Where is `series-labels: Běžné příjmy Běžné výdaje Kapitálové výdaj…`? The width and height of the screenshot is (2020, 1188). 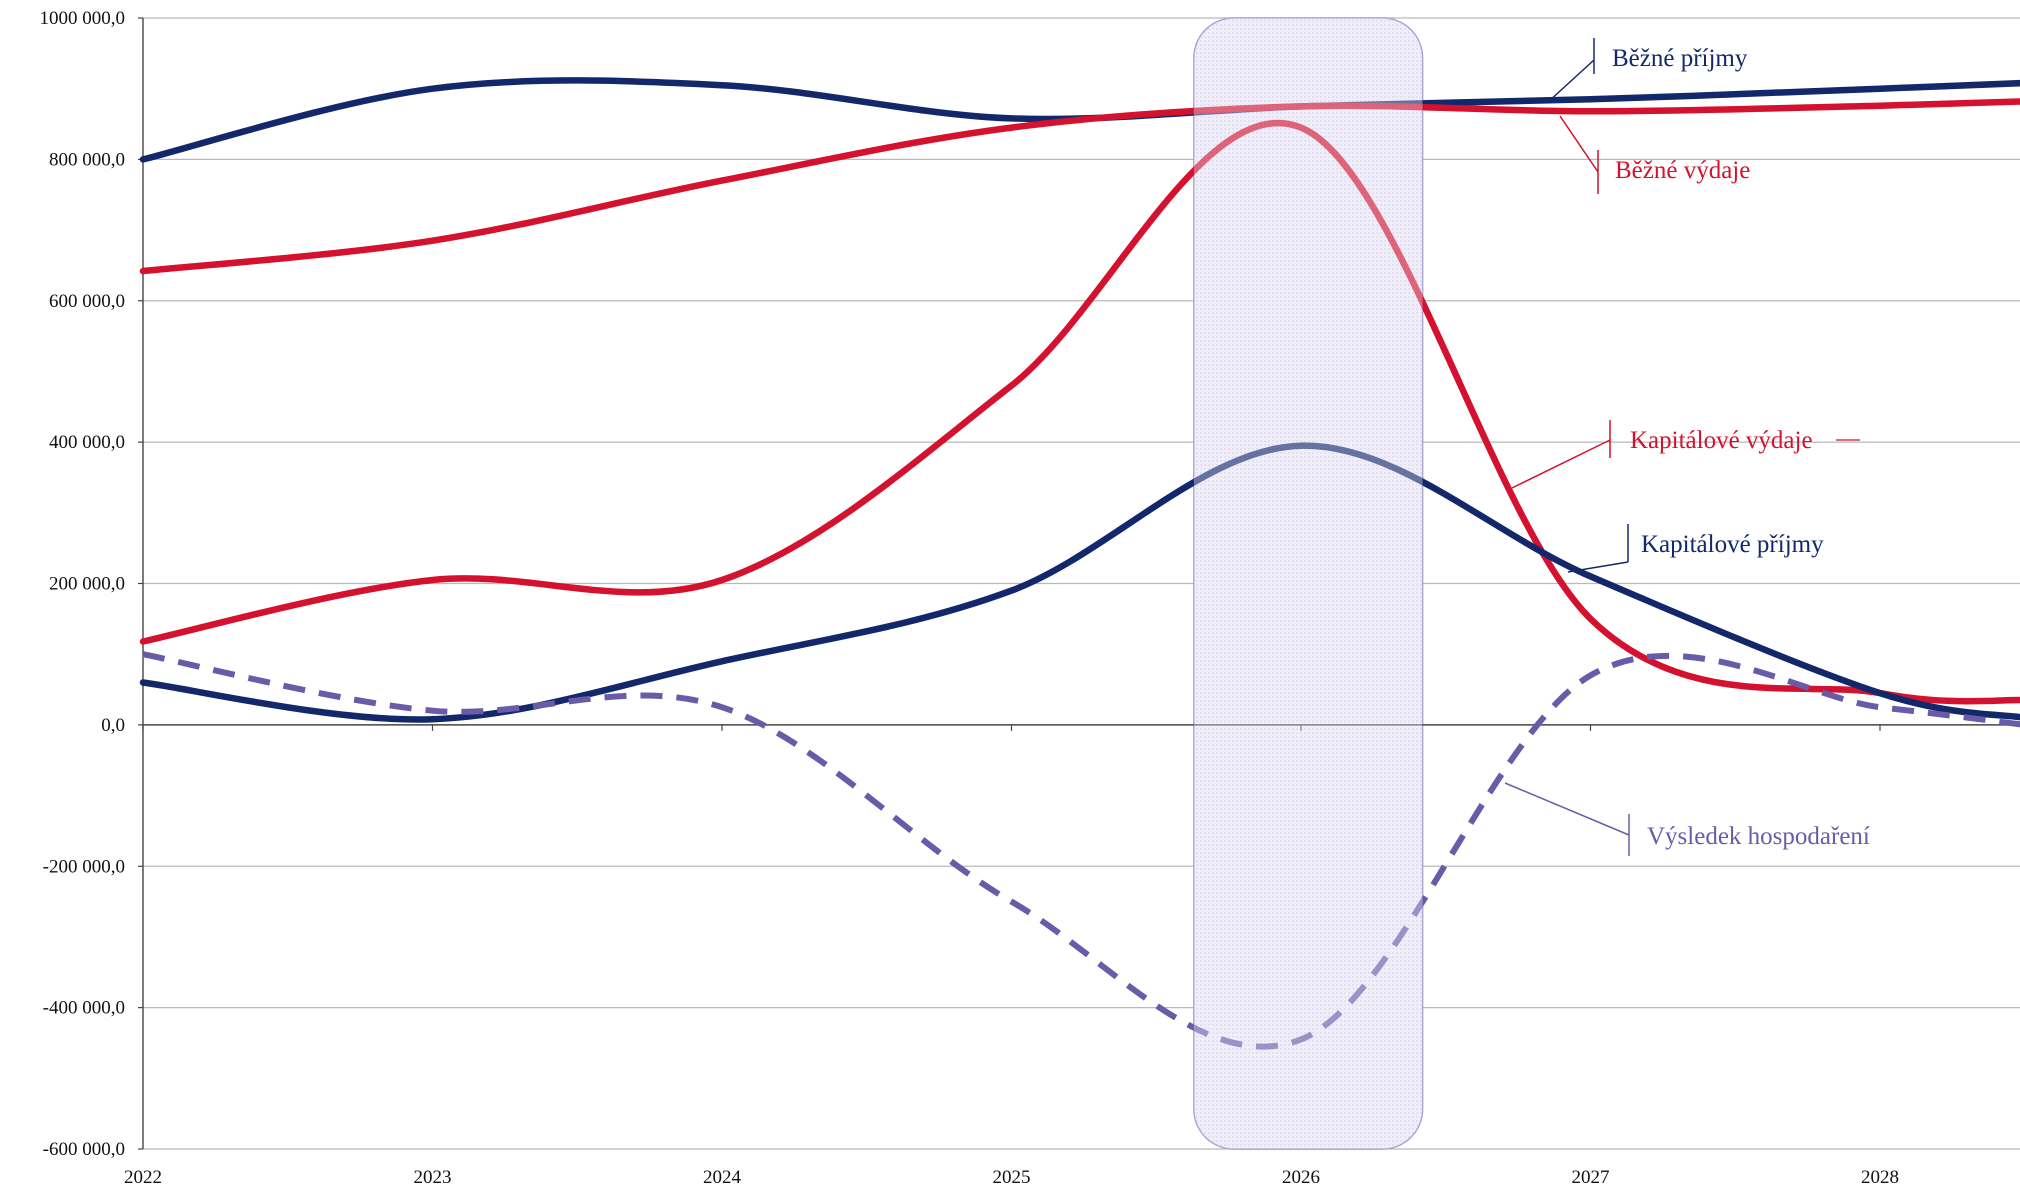
series-labels: Běžné příjmy Běžné výdaje Kapitálové výdaj… is located at coordinates (1687, 447).